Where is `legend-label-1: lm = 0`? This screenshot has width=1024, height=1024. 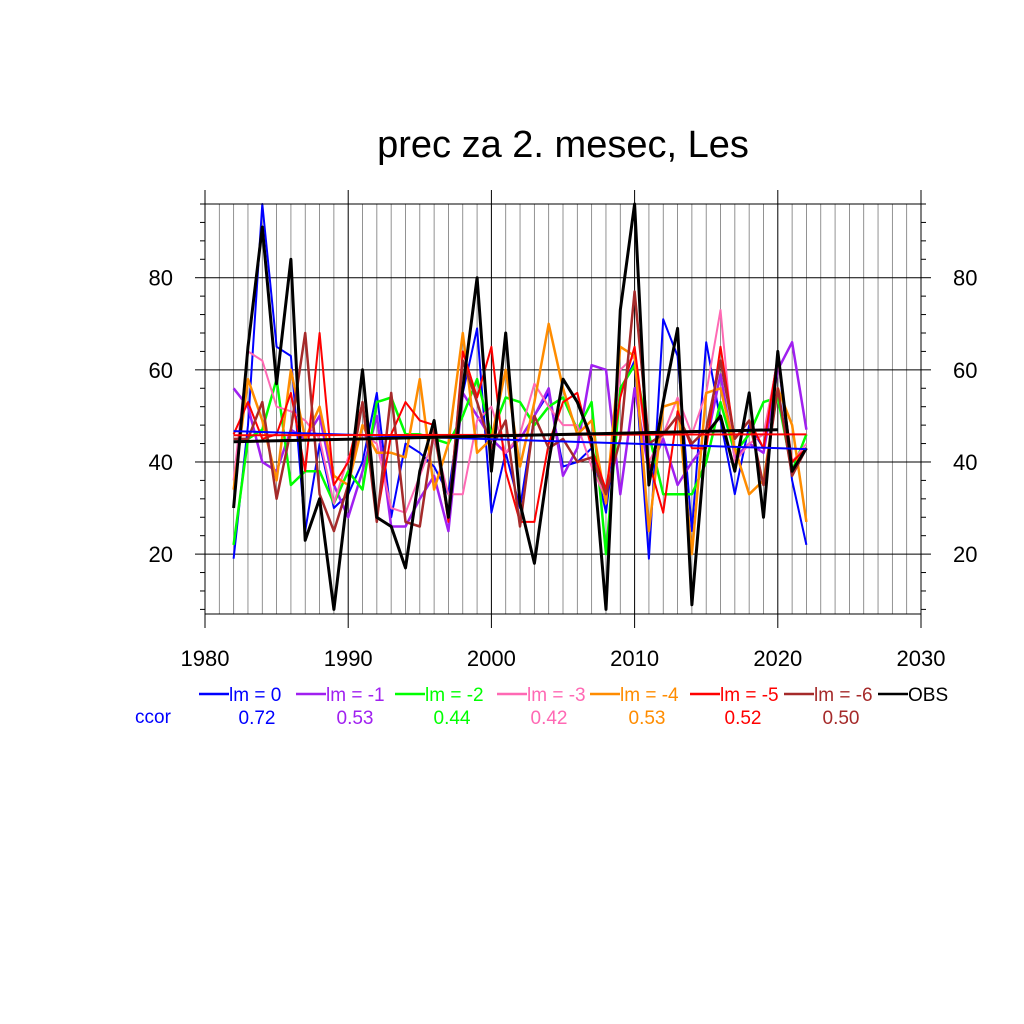 legend-label-1: lm = 0 is located at coordinates (255, 695).